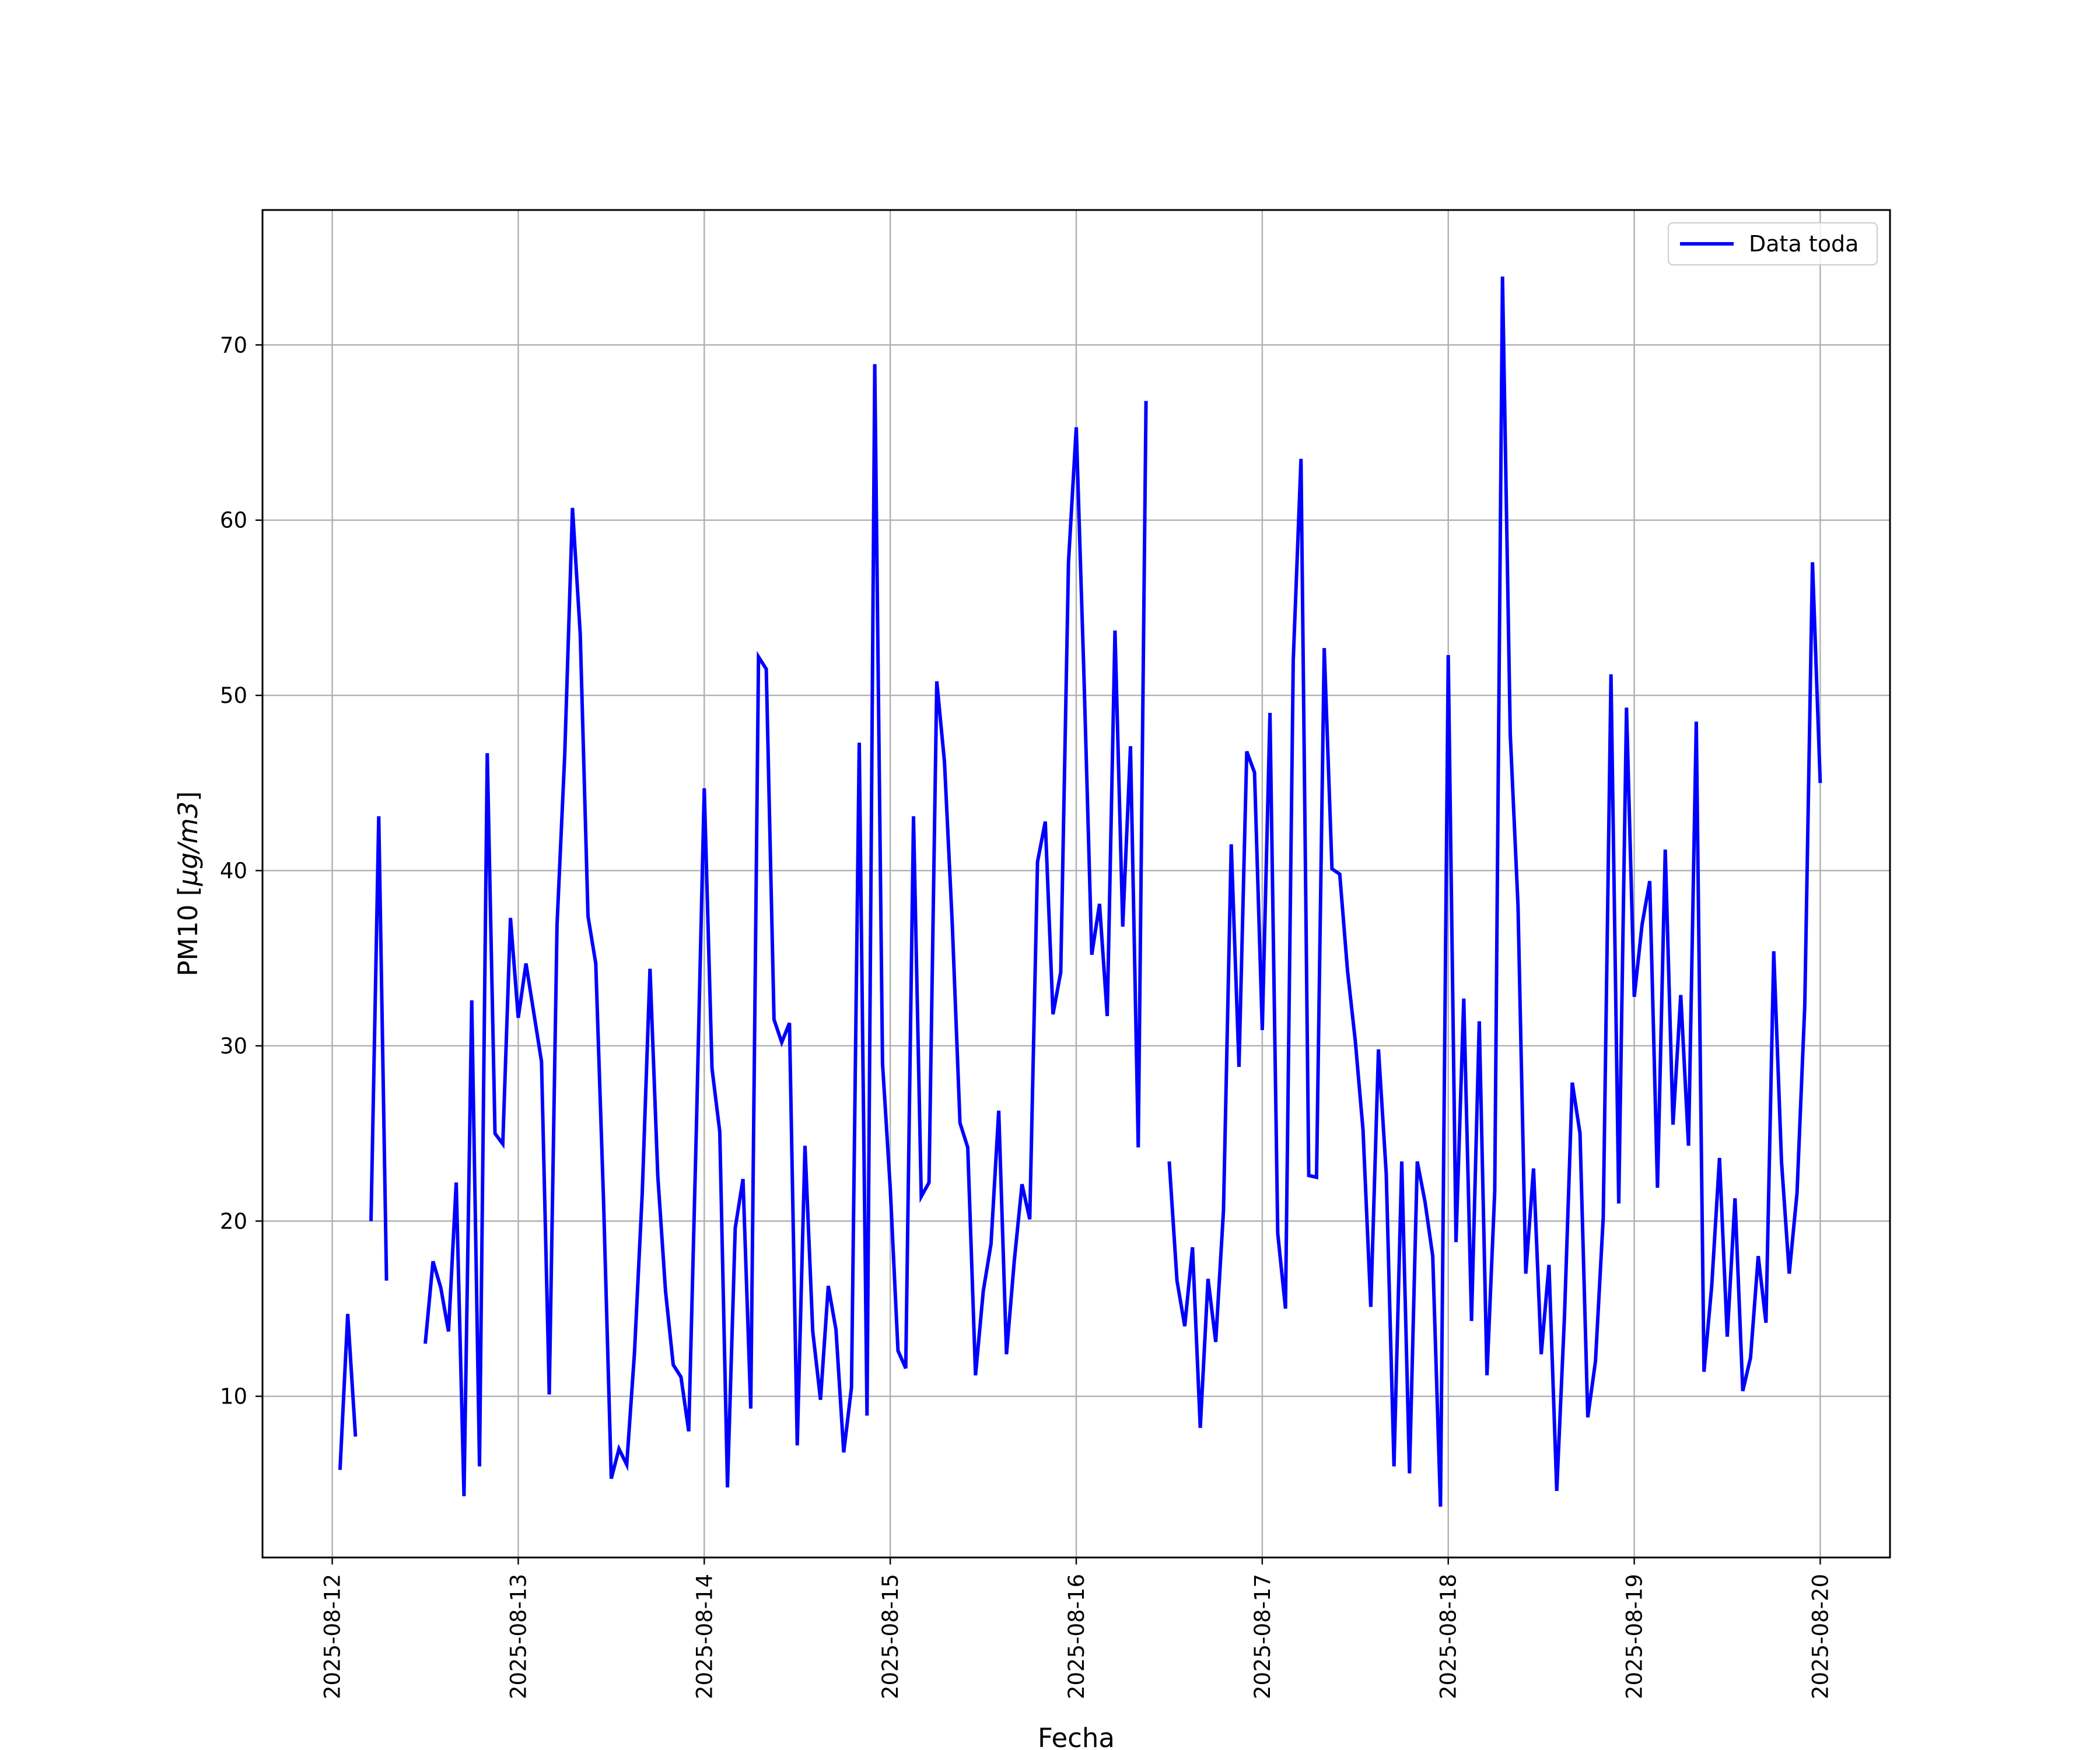 The width and height of the screenshot is (2100, 1750). Describe the element at coordinates (1804, 244) in the screenshot. I see `legend-label: Data toda` at that location.